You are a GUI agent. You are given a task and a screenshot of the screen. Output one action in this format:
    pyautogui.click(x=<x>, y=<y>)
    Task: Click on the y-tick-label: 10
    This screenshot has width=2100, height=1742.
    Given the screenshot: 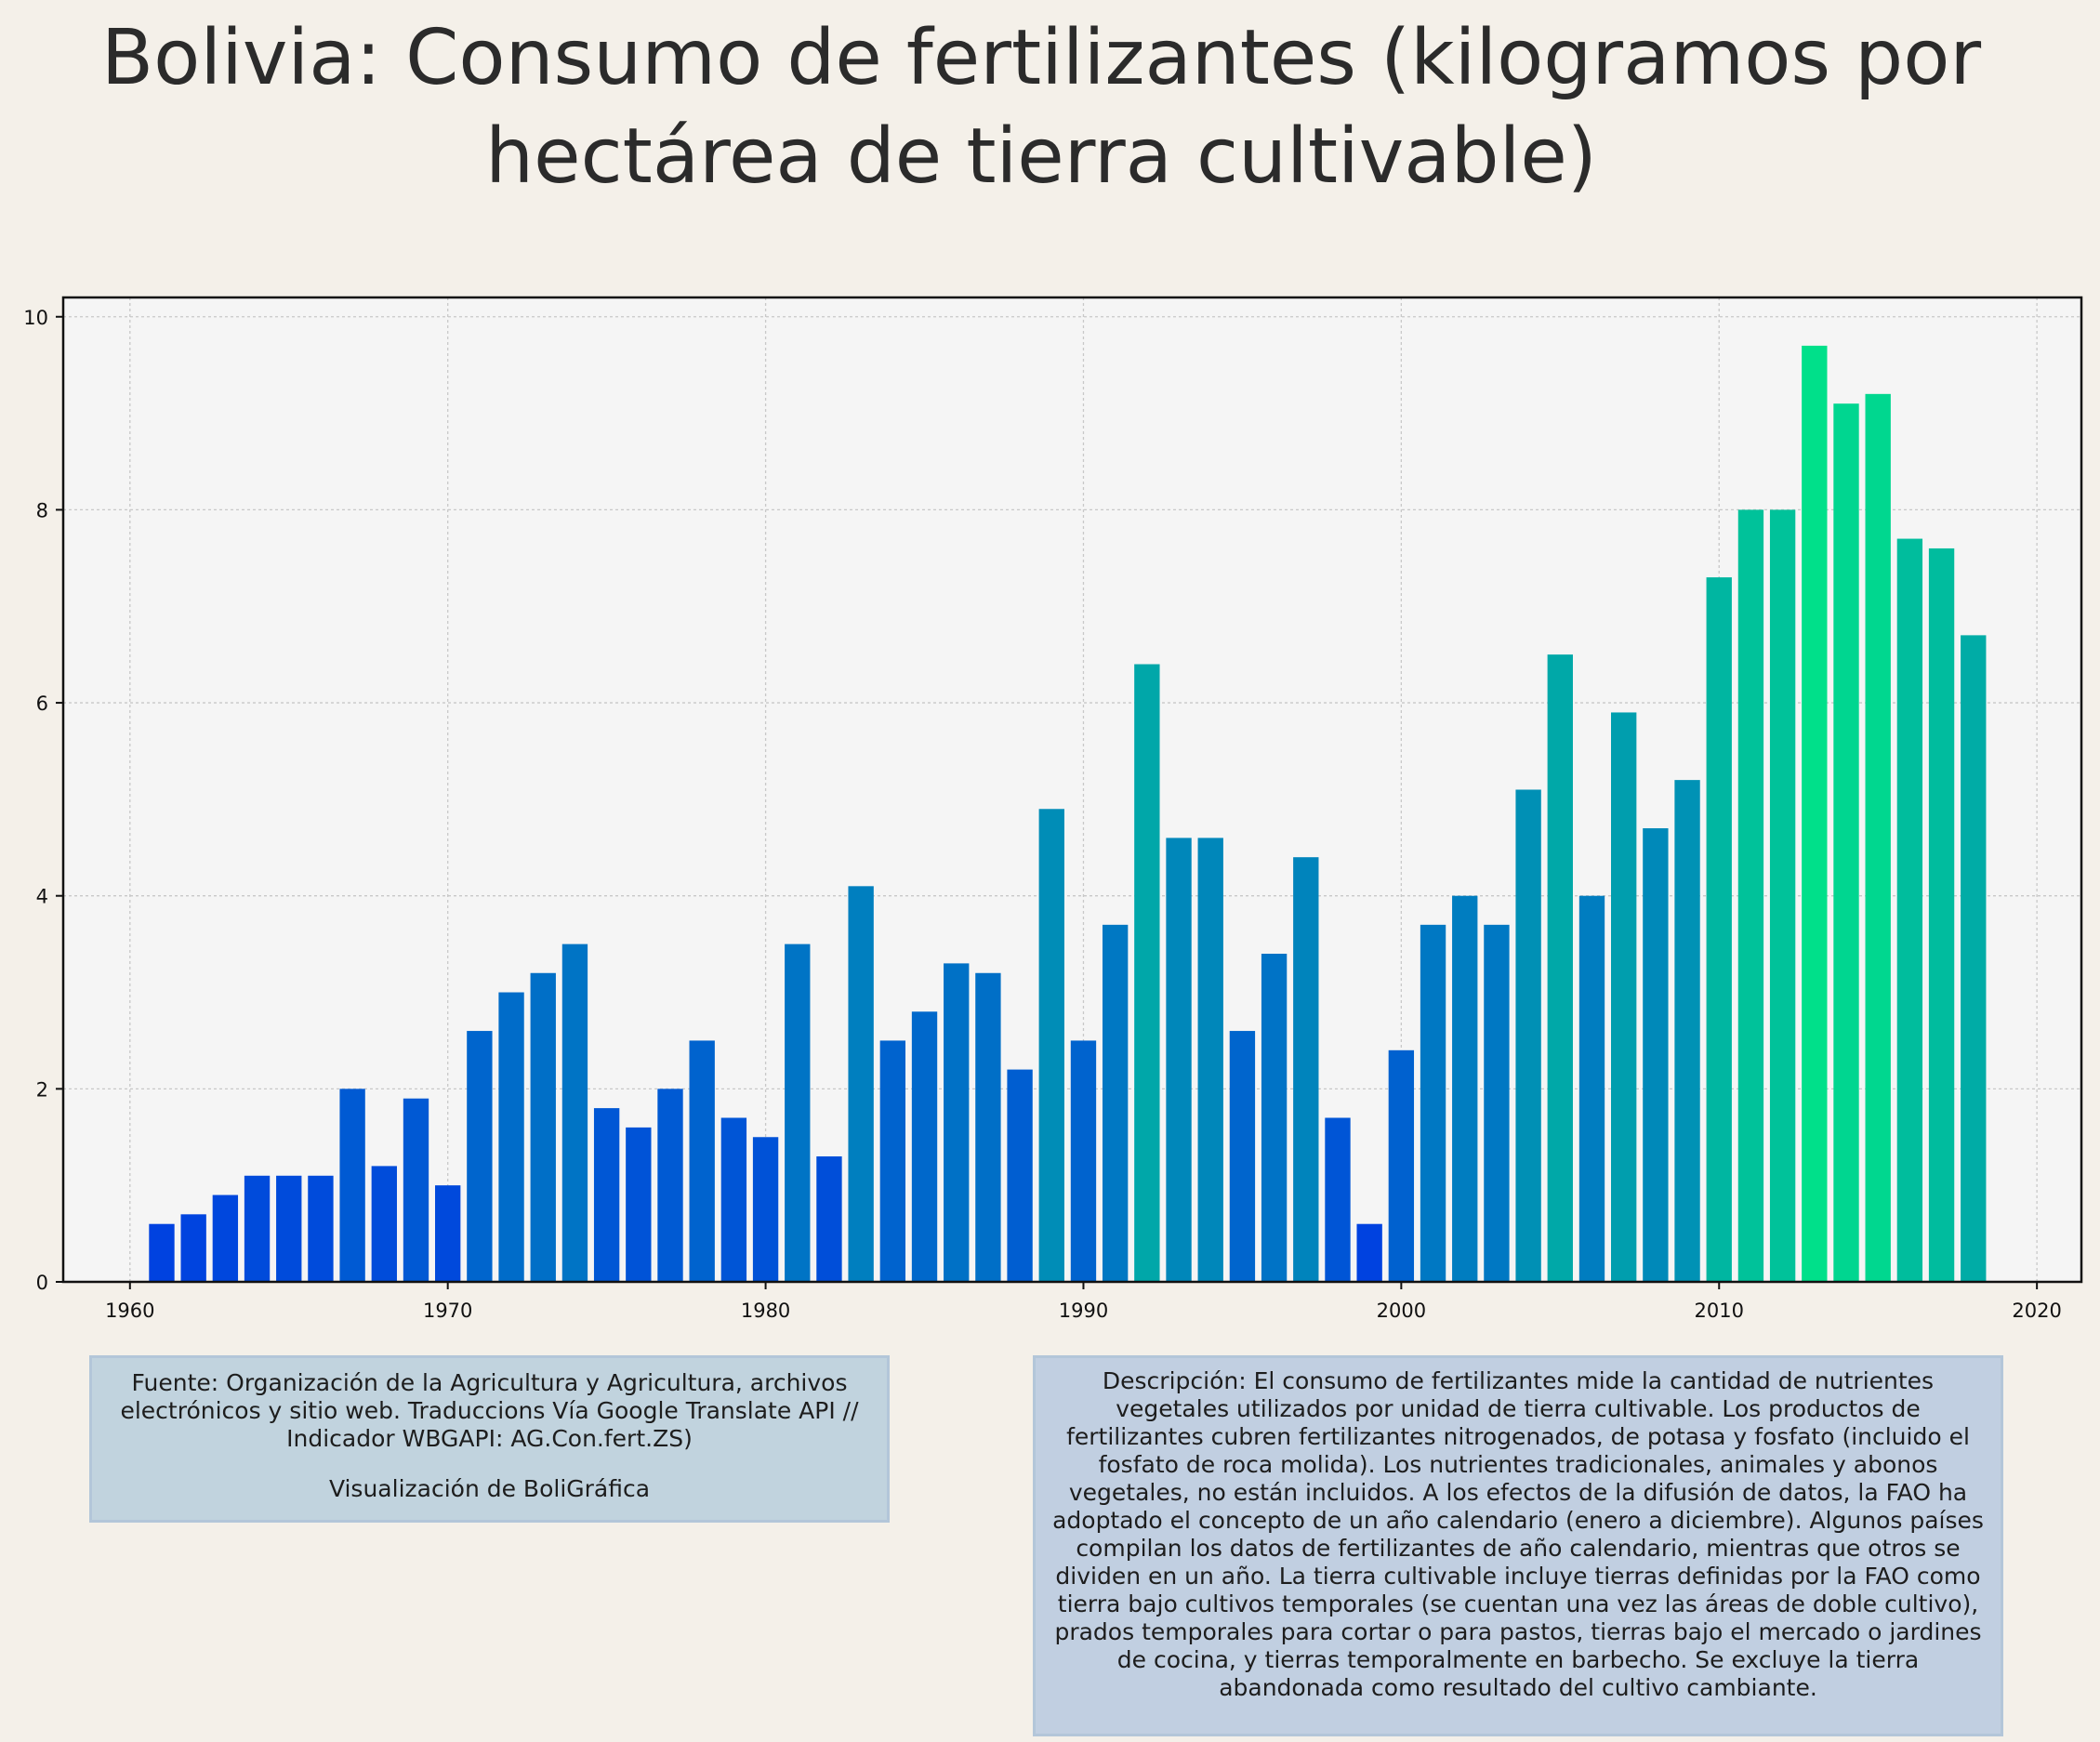 What is the action you would take?
    pyautogui.click(x=35, y=318)
    